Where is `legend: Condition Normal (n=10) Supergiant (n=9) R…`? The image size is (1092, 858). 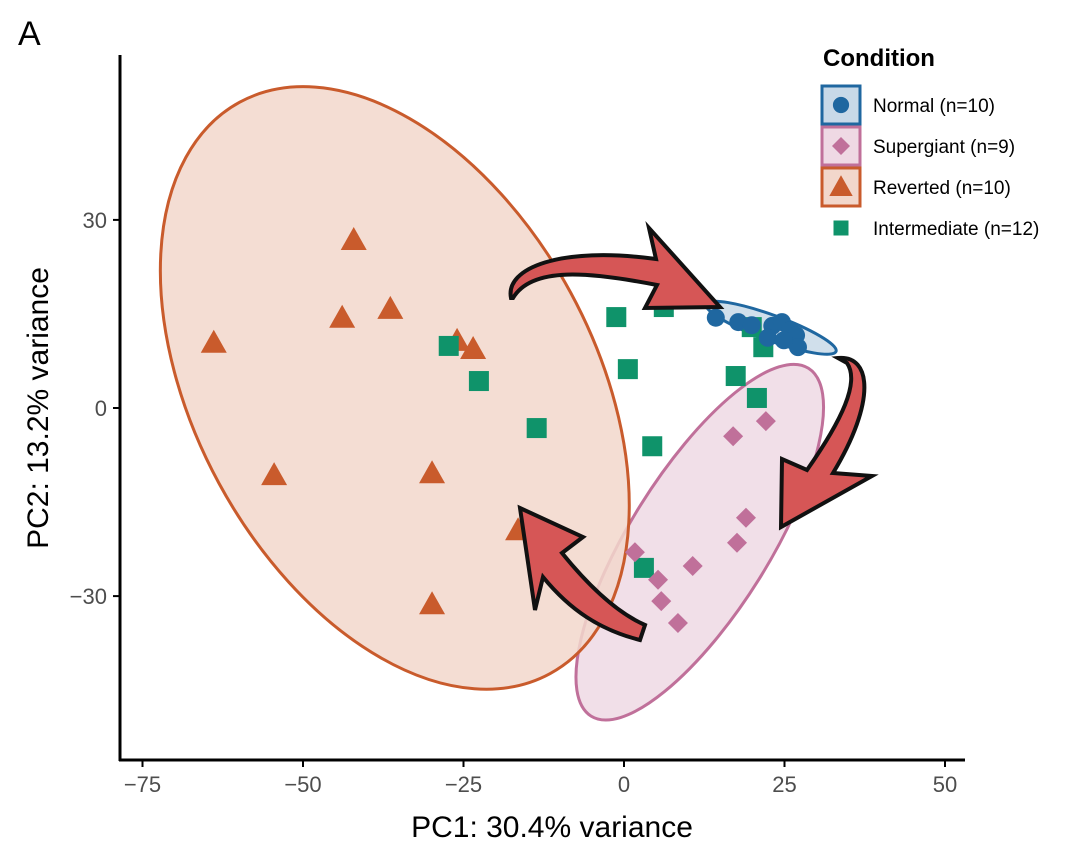
legend: Condition Normal (n=10) Supergiant (n=9) R… is located at coordinates (929, 142).